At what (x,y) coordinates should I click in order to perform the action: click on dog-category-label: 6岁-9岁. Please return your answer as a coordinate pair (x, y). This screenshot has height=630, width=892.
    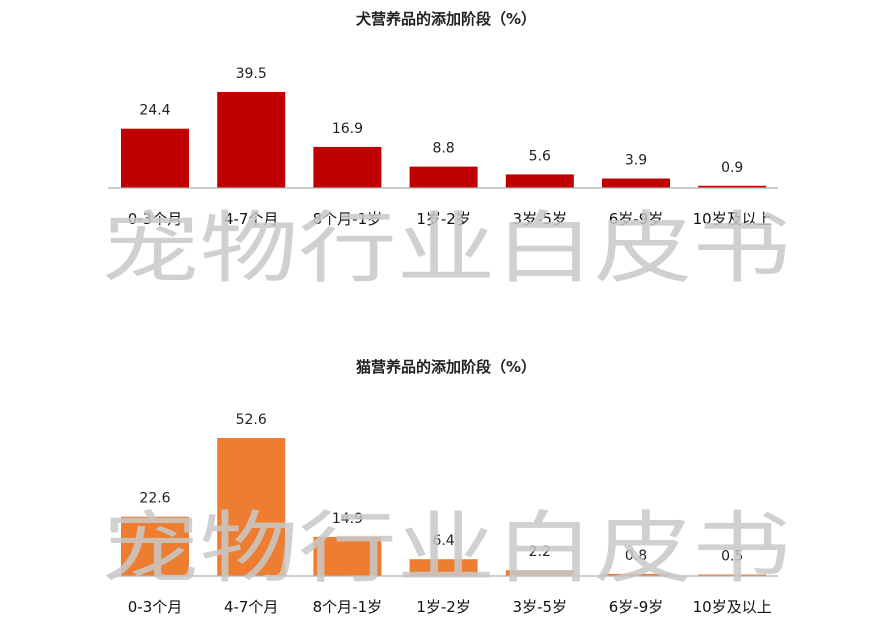
    Looking at the image, I should click on (636, 219).